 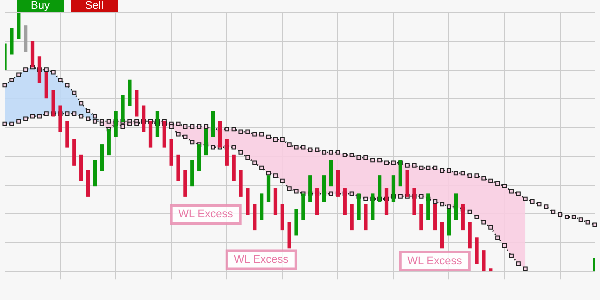 What do you see at coordinates (40, 6) in the screenshot?
I see `order-button: Buy` at bounding box center [40, 6].